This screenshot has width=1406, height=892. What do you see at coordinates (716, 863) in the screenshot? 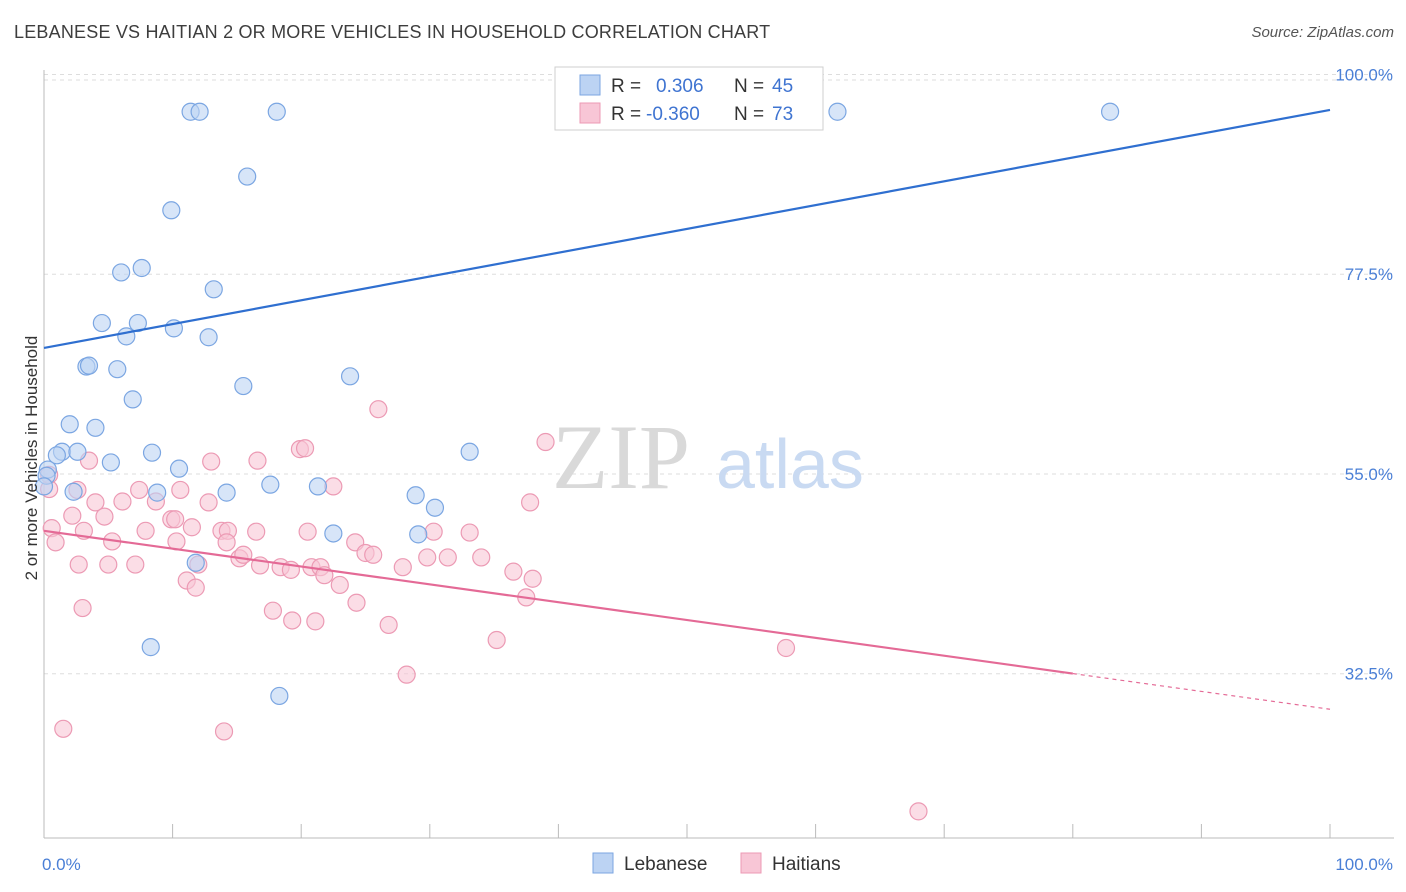
I see `series-legend: Lebanese Haitians` at bounding box center [716, 863].